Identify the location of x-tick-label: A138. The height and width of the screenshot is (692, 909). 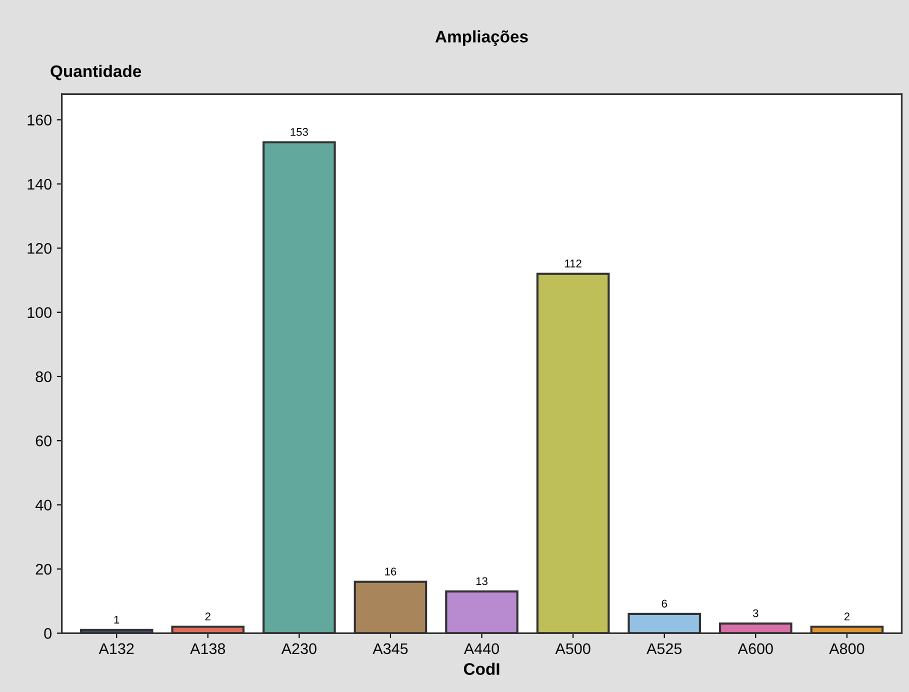
(208, 648).